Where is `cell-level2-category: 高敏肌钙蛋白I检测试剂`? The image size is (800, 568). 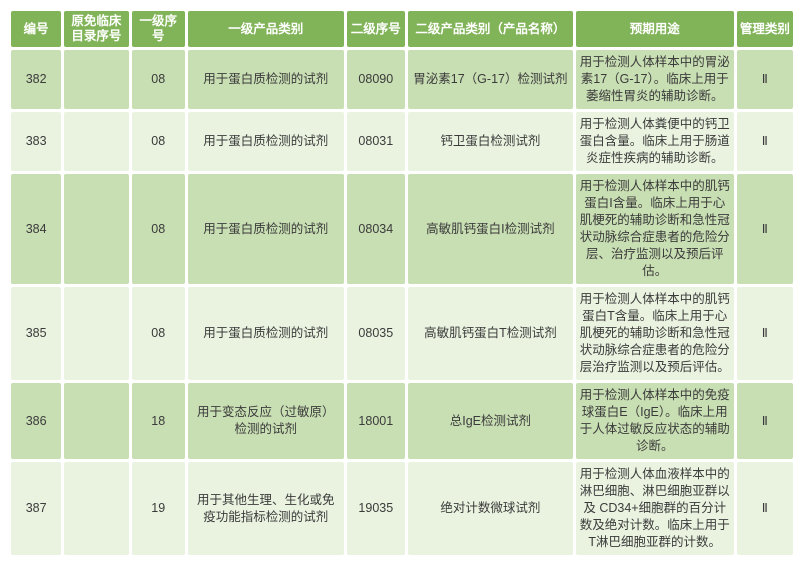 cell-level2-category: 高敏肌钙蛋白I检测试剂 is located at coordinates (490, 229).